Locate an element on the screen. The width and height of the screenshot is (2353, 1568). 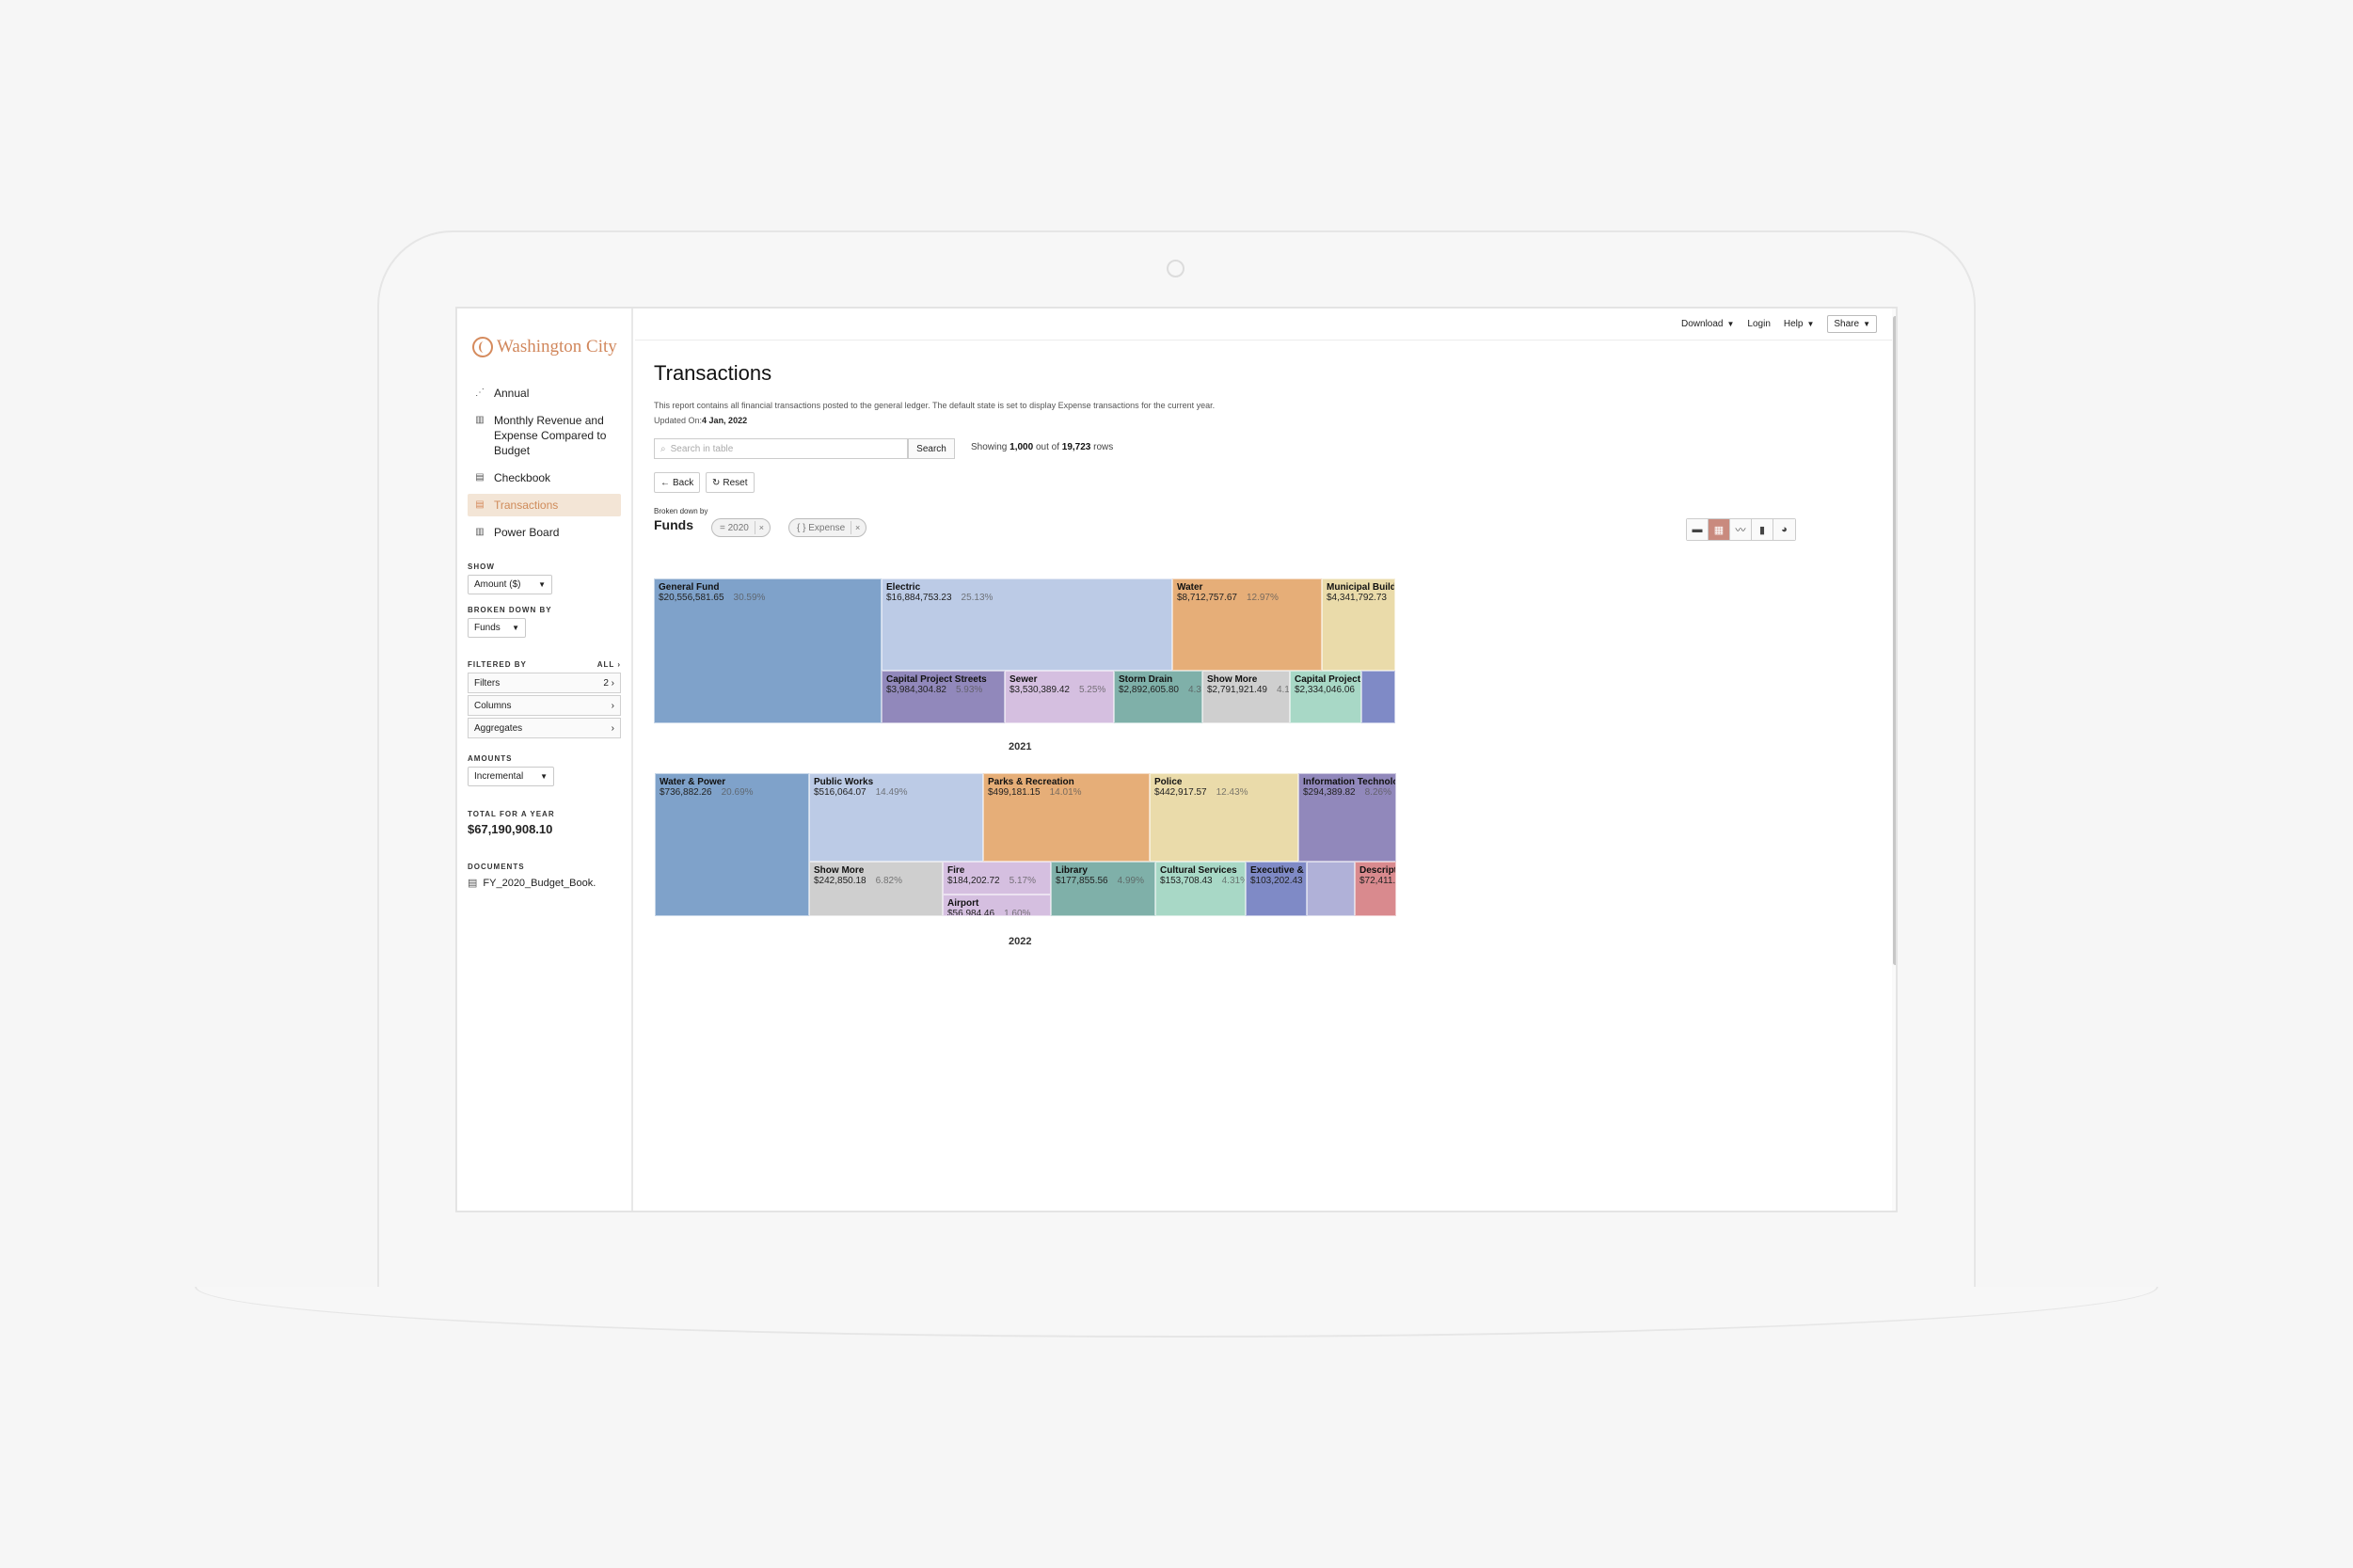
brand-name: Washington City is located at coordinates (557, 346).